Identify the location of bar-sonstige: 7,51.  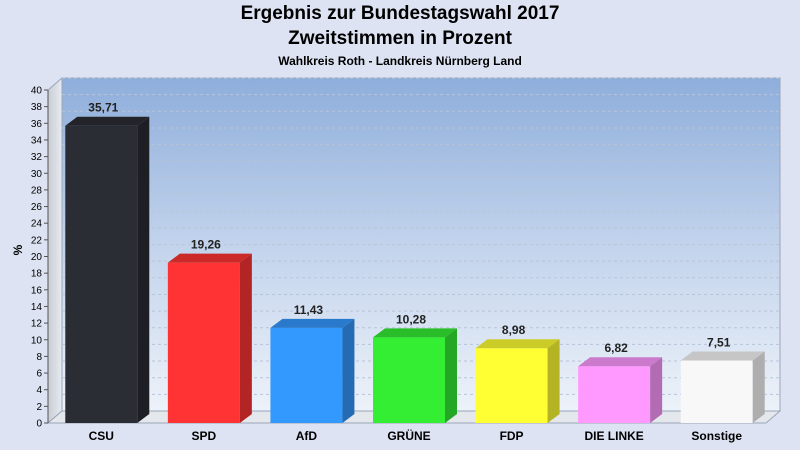
(722, 379).